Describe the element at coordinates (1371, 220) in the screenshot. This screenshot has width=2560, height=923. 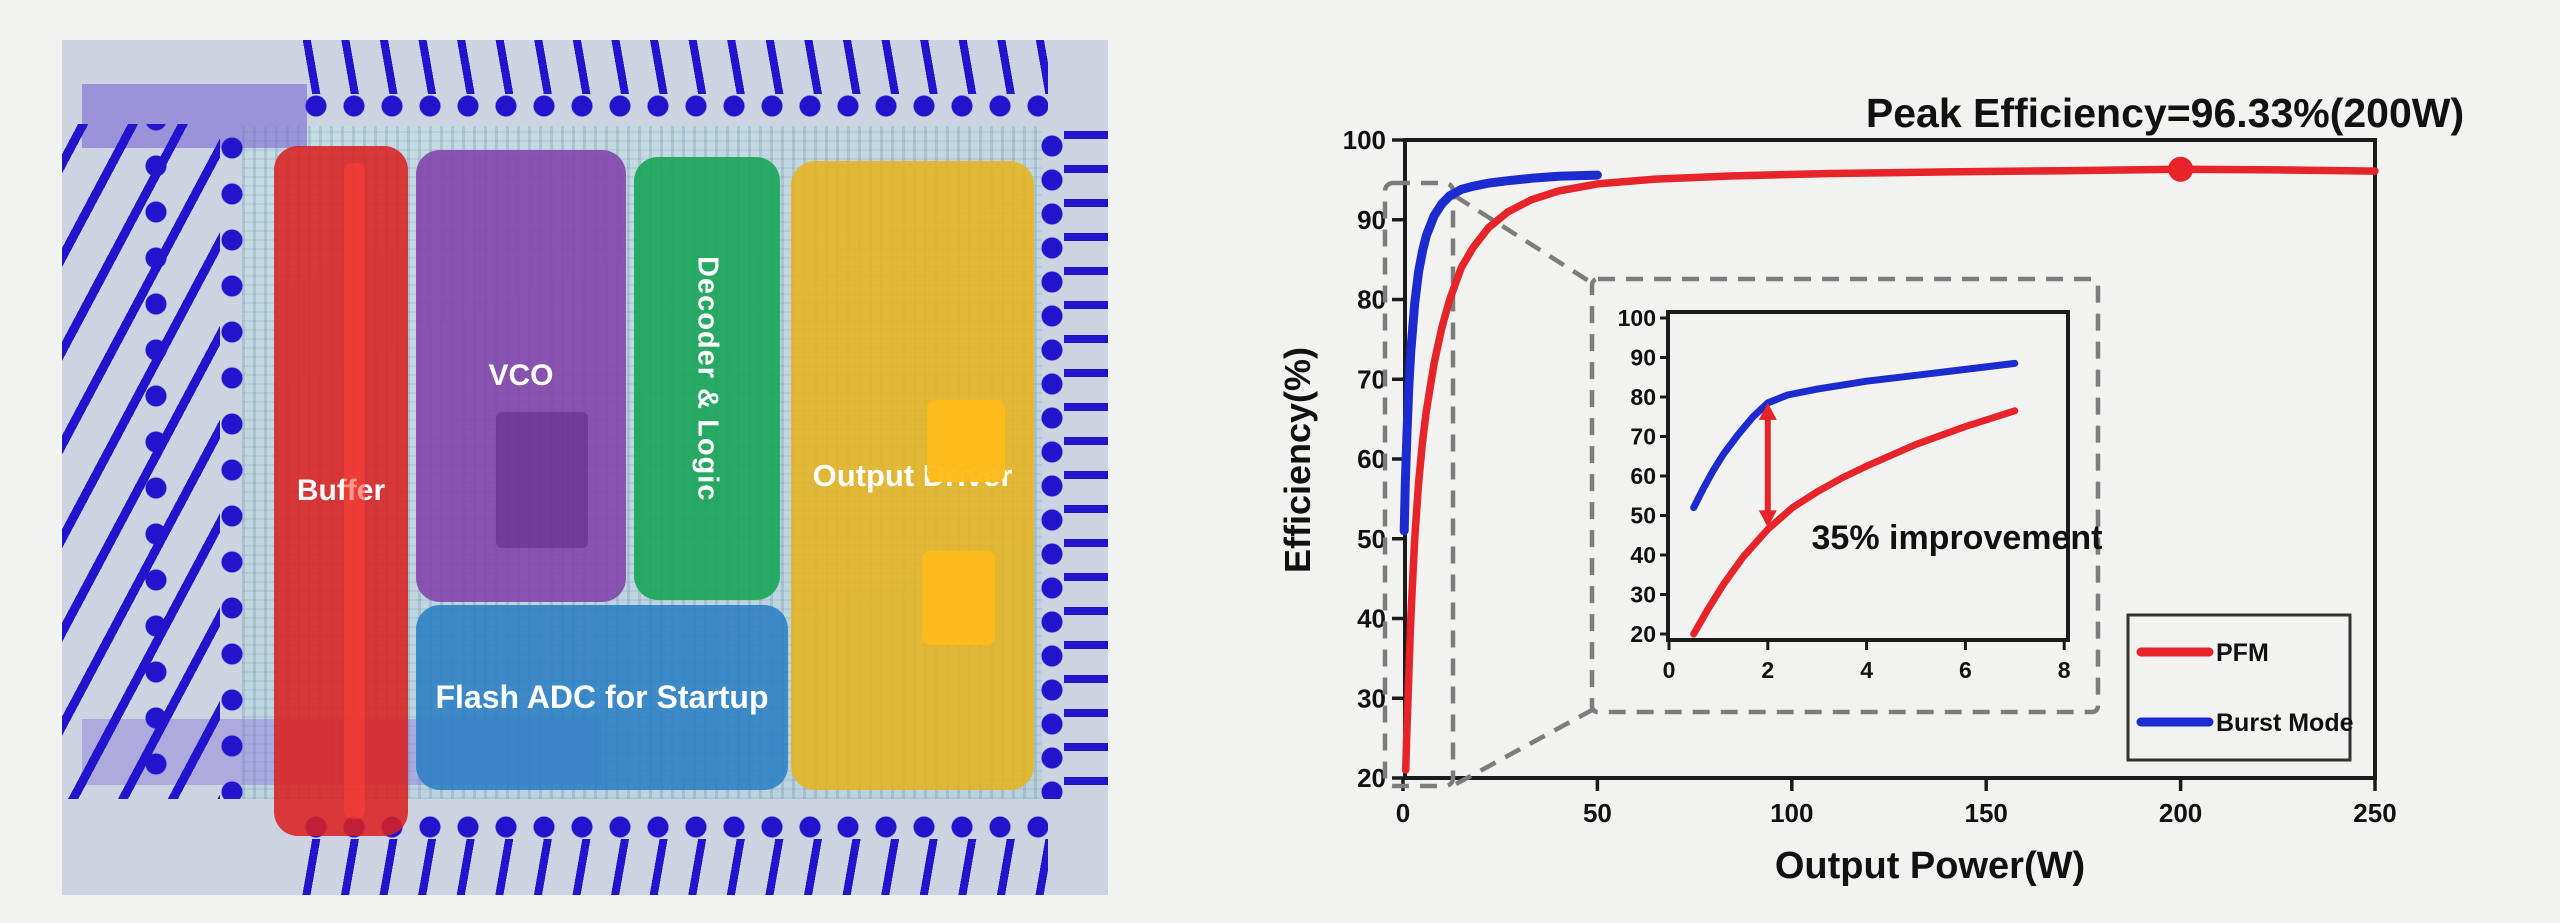
I see `y-tick-label: 90` at that location.